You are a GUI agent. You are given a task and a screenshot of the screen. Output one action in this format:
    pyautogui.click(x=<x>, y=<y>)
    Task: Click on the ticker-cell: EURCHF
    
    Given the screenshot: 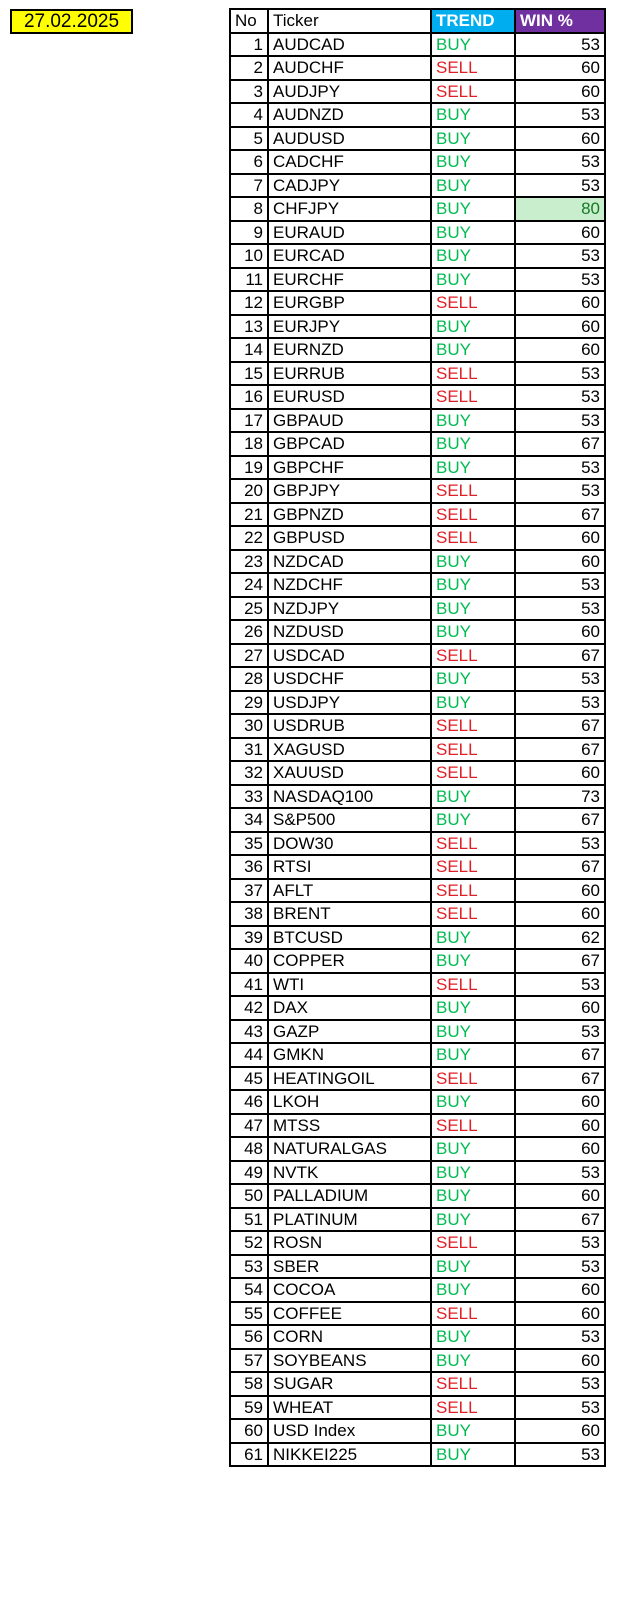 What is the action you would take?
    pyautogui.click(x=349, y=279)
    